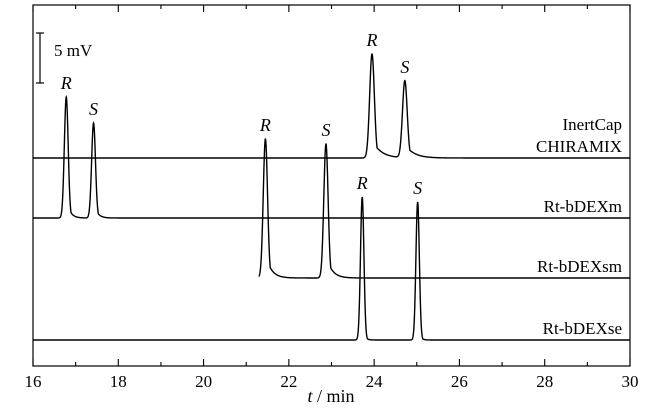 The image size is (666, 411). Describe the element at coordinates (118, 381) in the screenshot. I see `x-tick-label: 18` at that location.